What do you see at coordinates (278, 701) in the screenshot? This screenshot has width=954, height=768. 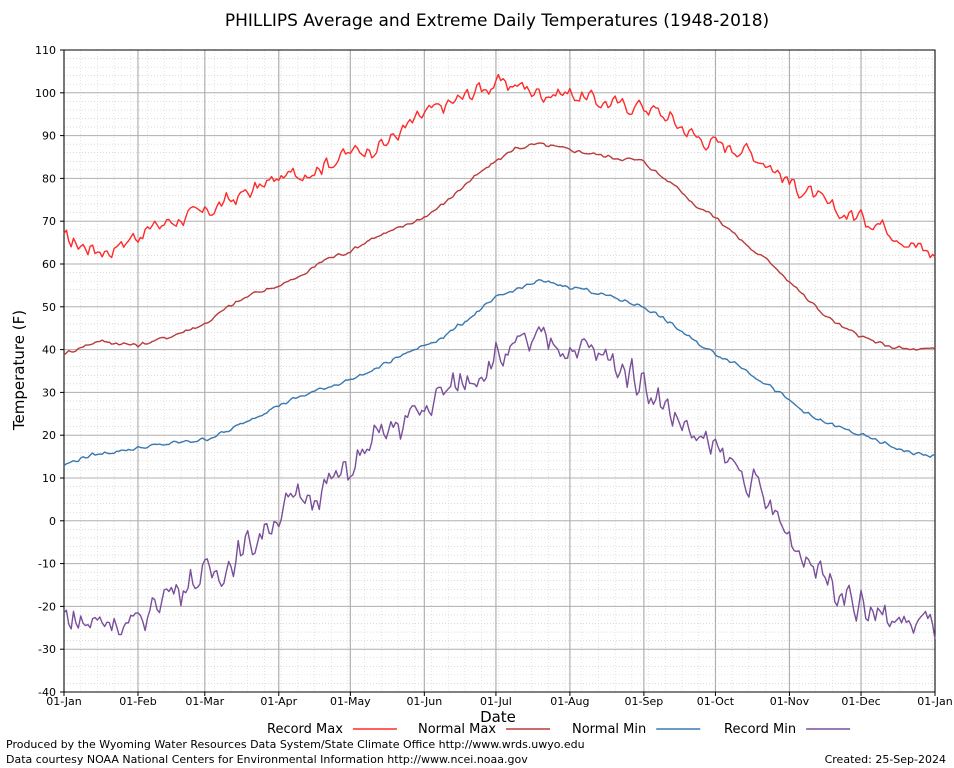 I see `x-tick-label: 01-Apr` at bounding box center [278, 701].